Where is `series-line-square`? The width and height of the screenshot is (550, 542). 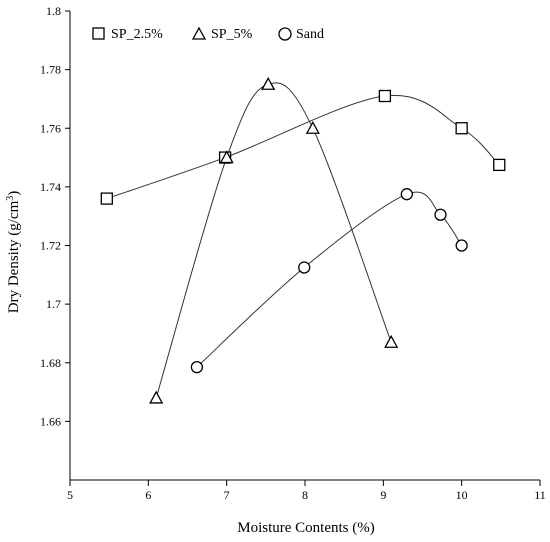
series-line-square is located at coordinates (303, 147).